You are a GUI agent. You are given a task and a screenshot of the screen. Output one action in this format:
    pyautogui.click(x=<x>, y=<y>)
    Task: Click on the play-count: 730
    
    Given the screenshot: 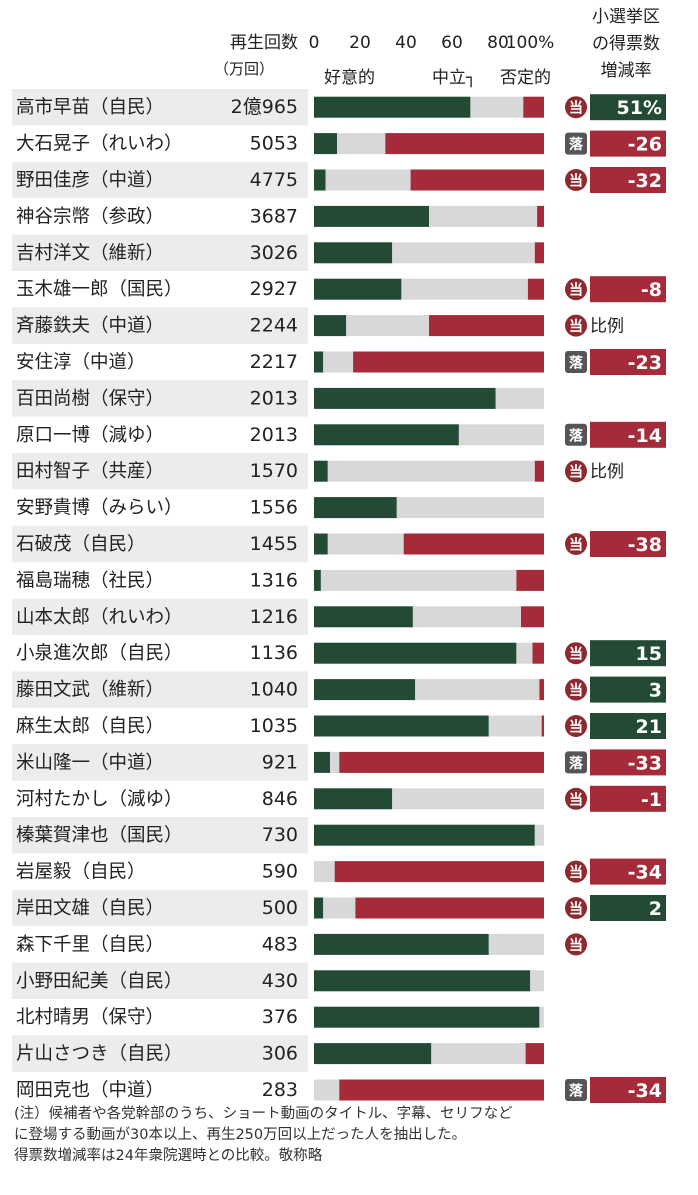 What is the action you would take?
    pyautogui.click(x=280, y=835)
    